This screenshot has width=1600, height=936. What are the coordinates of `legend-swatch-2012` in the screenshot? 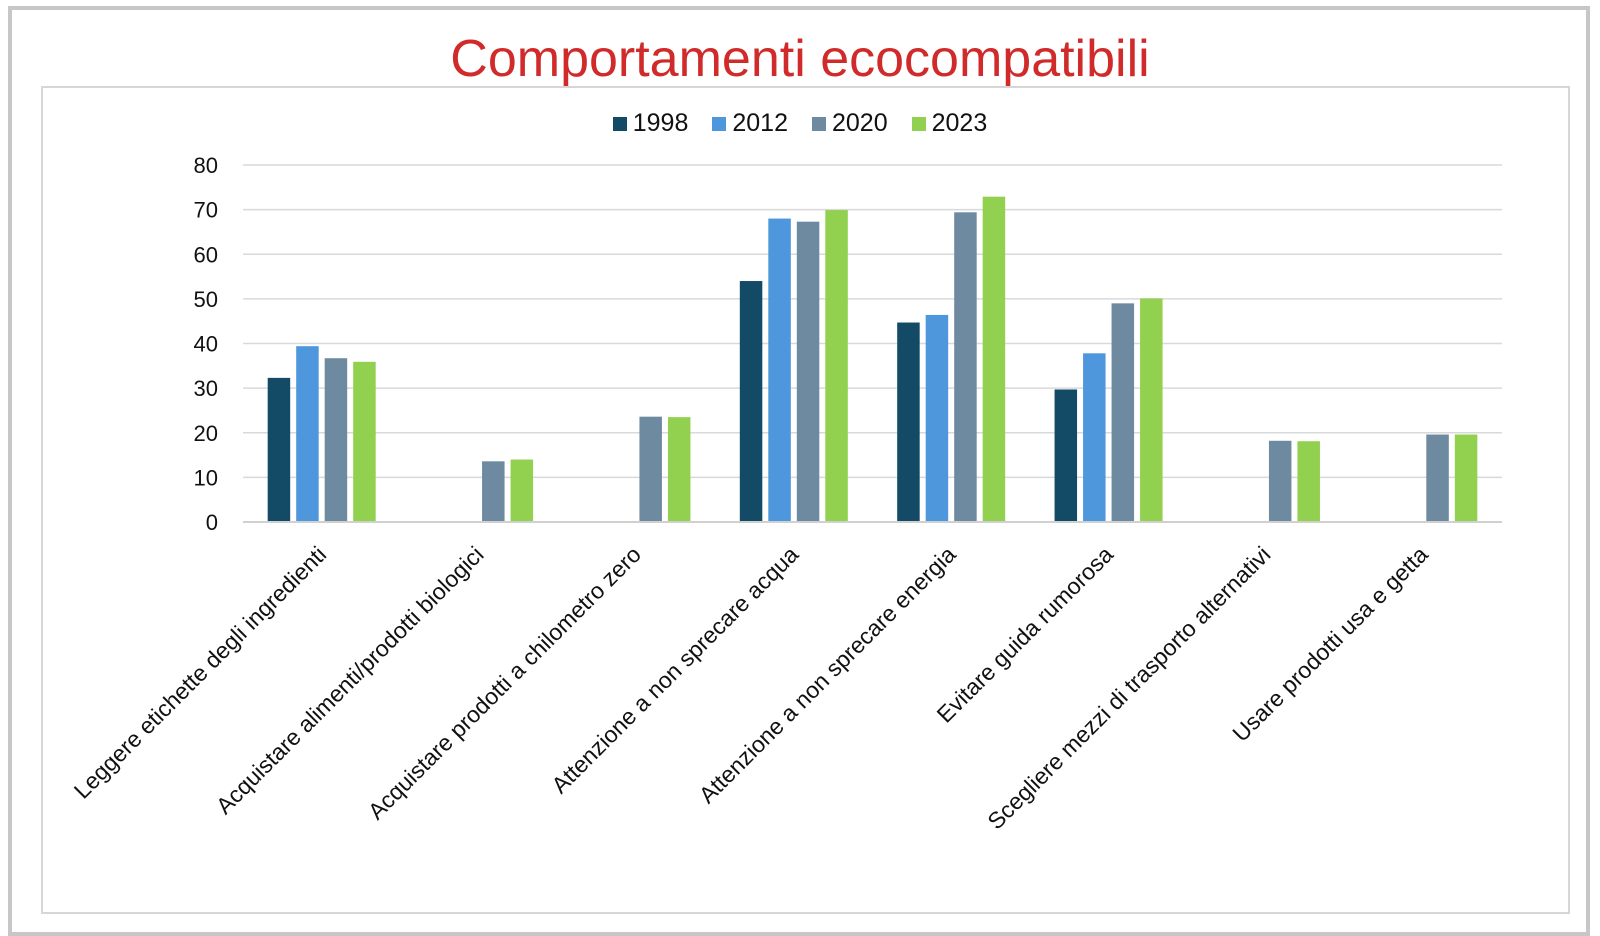 It's located at (719, 123).